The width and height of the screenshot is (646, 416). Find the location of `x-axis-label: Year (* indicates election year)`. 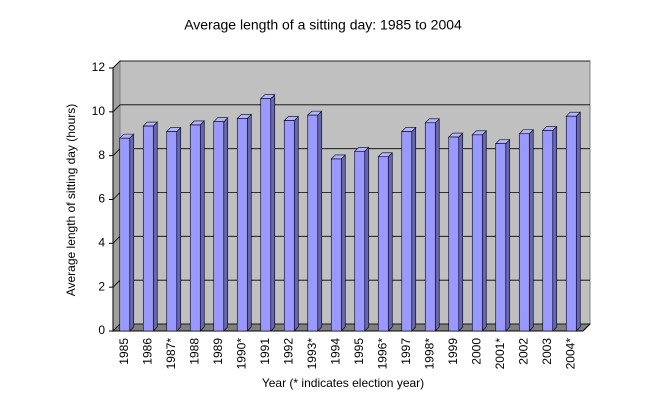

x-axis-label: Year (* indicates election year) is located at coordinates (343, 383).